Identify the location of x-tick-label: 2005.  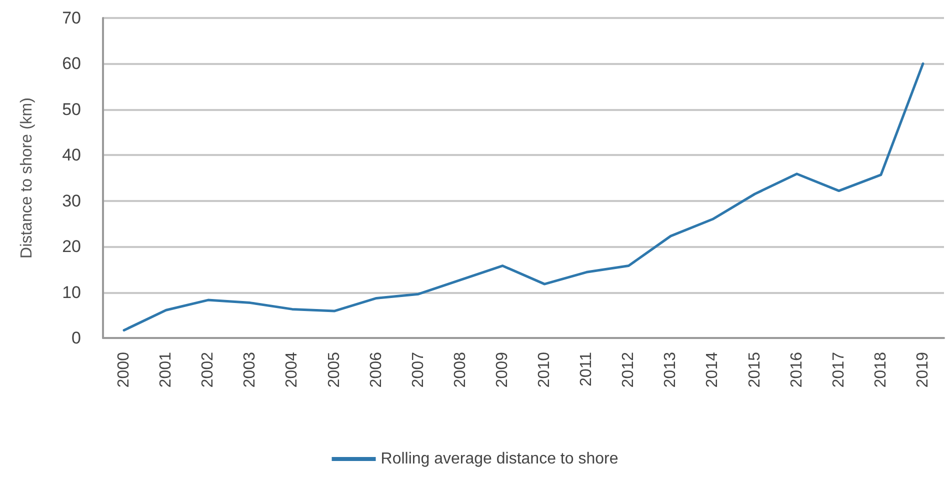
(334, 370).